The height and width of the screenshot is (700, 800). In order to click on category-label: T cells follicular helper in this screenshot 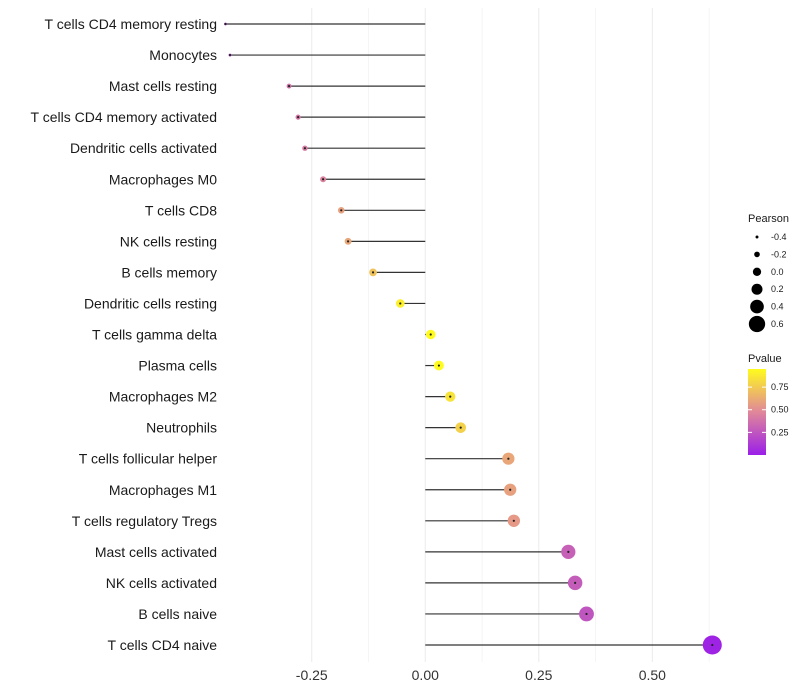, I will do `click(148, 459)`.